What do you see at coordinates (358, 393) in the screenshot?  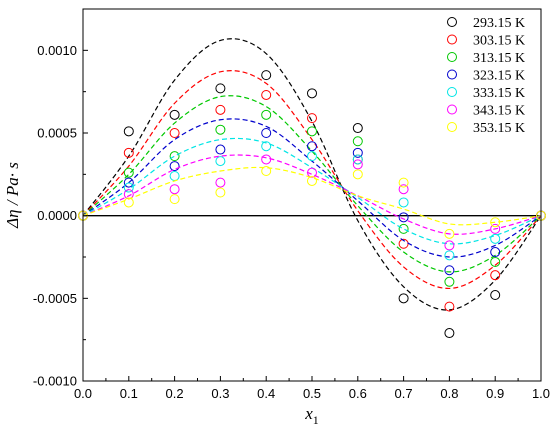 I see `x-tick-label: 0.6` at bounding box center [358, 393].